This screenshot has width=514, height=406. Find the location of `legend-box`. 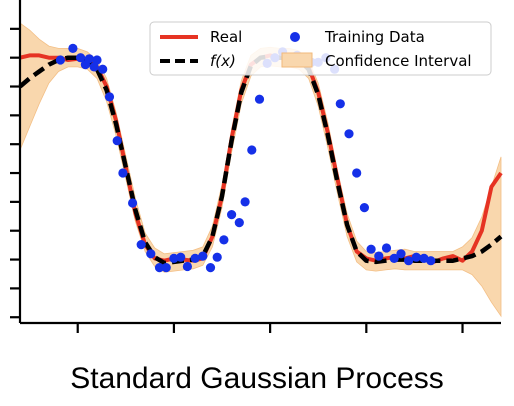

legend-box is located at coordinates (320, 48).